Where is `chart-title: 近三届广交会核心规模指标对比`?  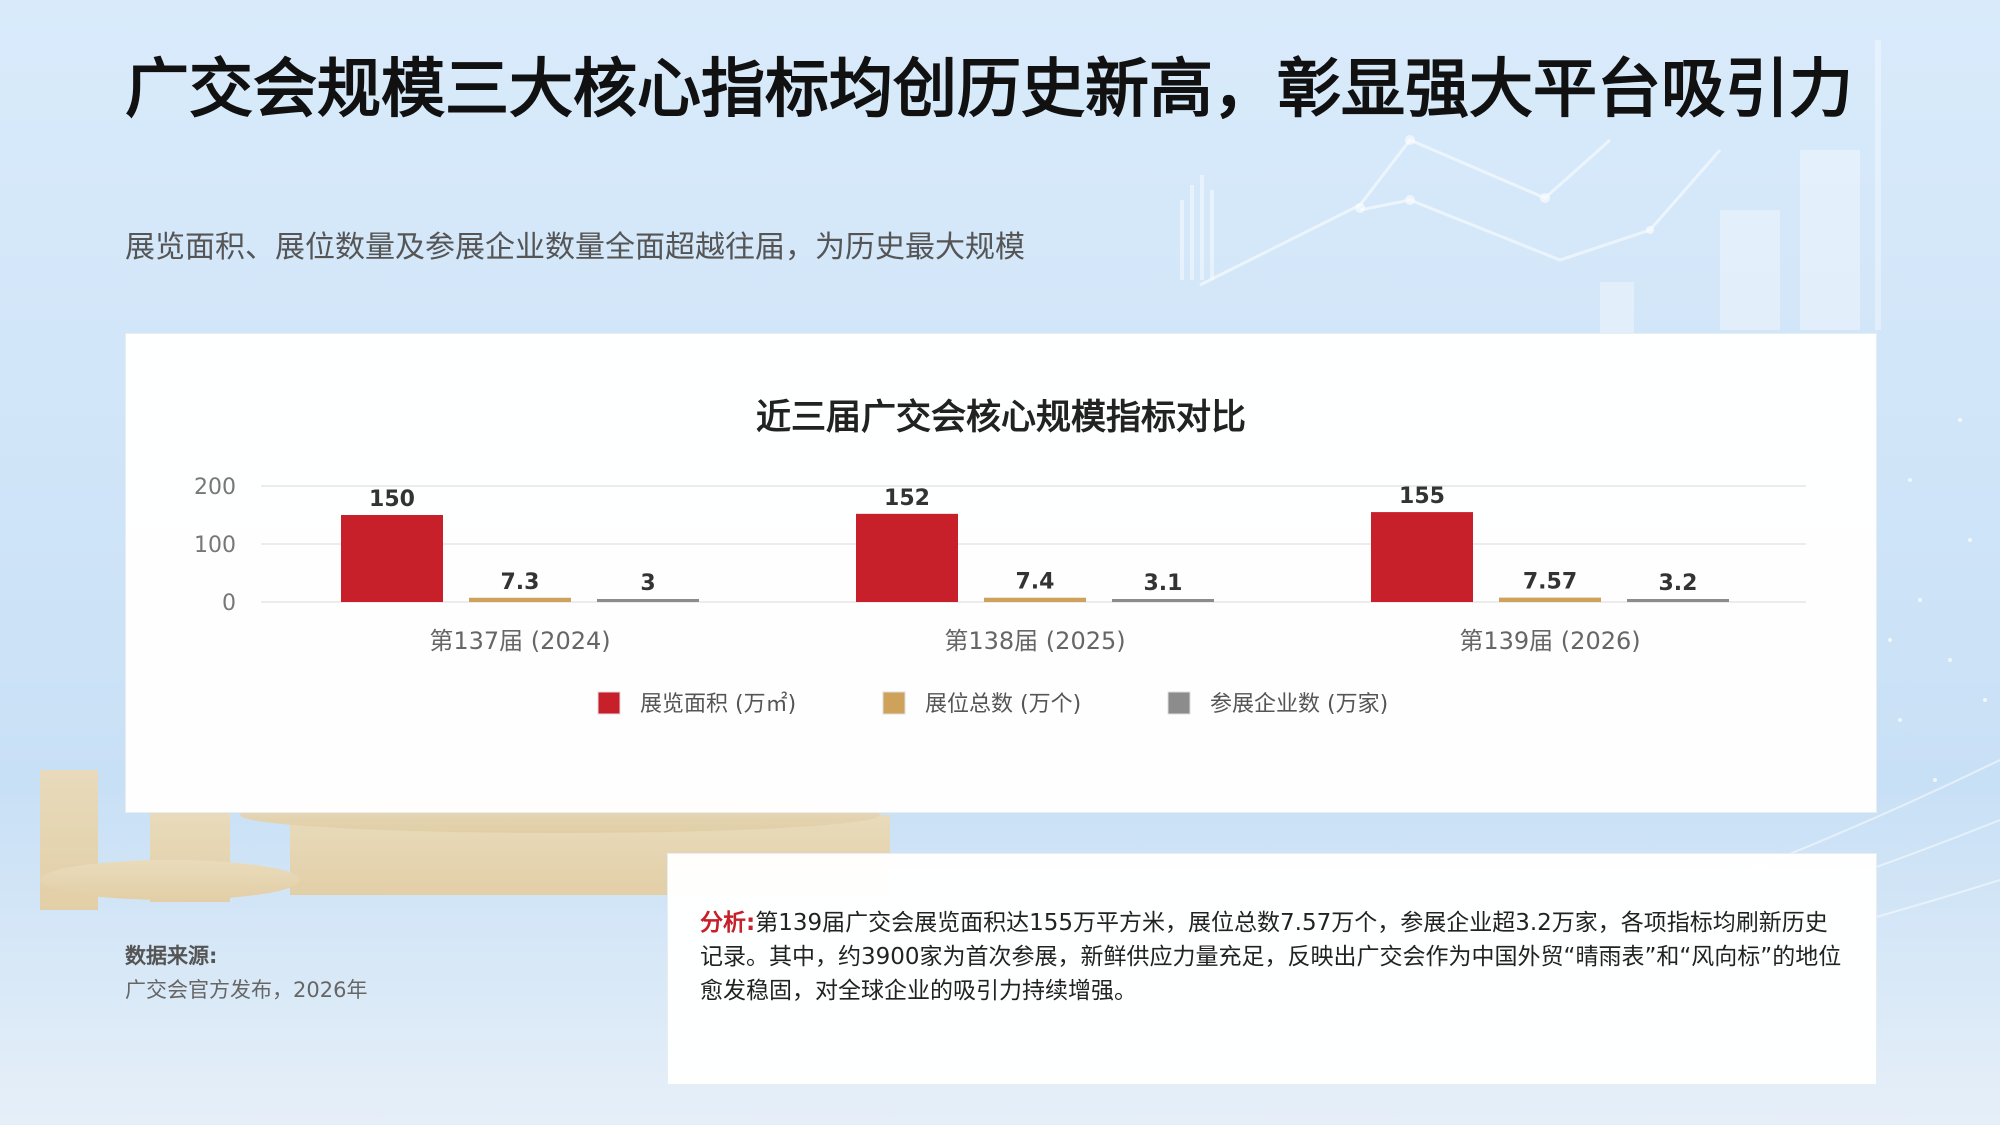
chart-title: 近三届广交会核心规模指标对比 is located at coordinates (1001, 417).